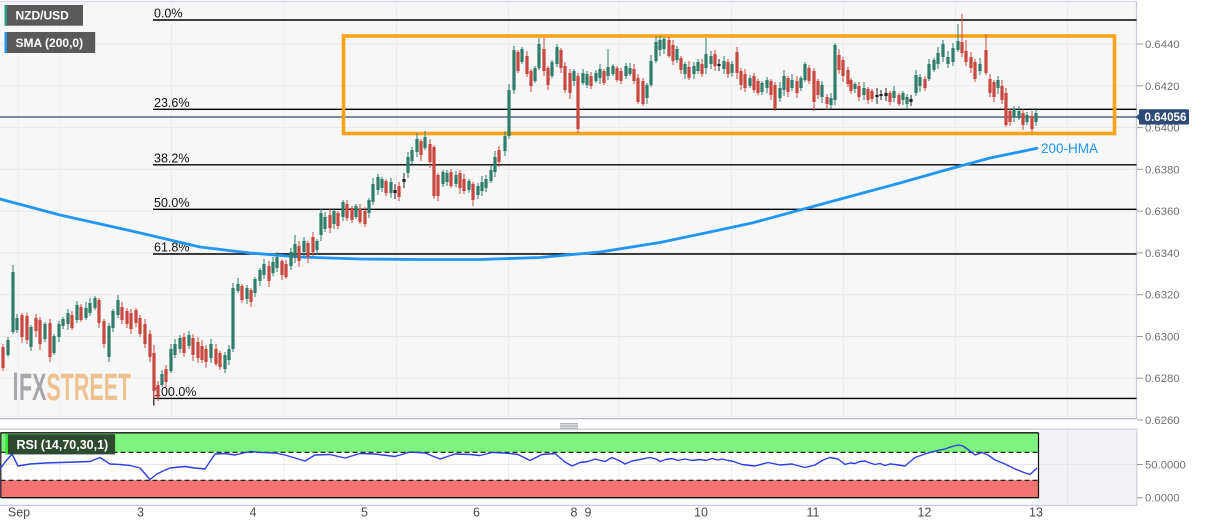 The height and width of the screenshot is (531, 1207). What do you see at coordinates (813, 513) in the screenshot?
I see `svg-text: 11` at bounding box center [813, 513].